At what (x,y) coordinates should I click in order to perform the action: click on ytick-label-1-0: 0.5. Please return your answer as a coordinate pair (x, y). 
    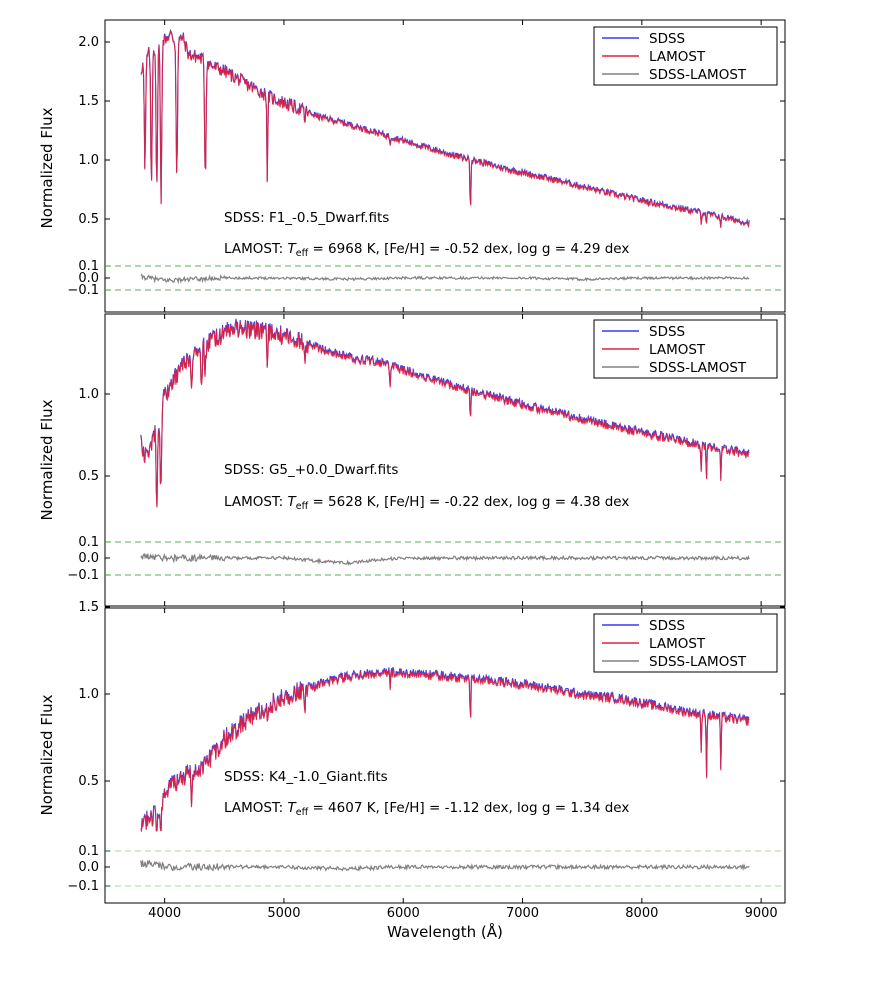
    Looking at the image, I should click on (88, 219).